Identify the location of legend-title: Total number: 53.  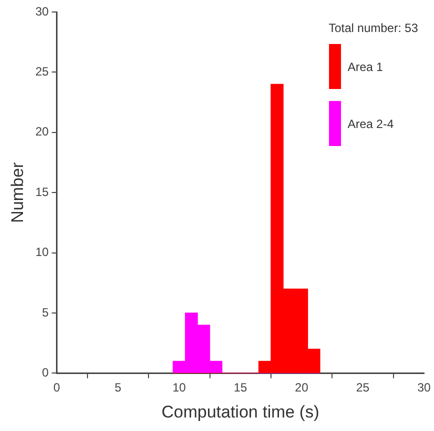
(373, 28).